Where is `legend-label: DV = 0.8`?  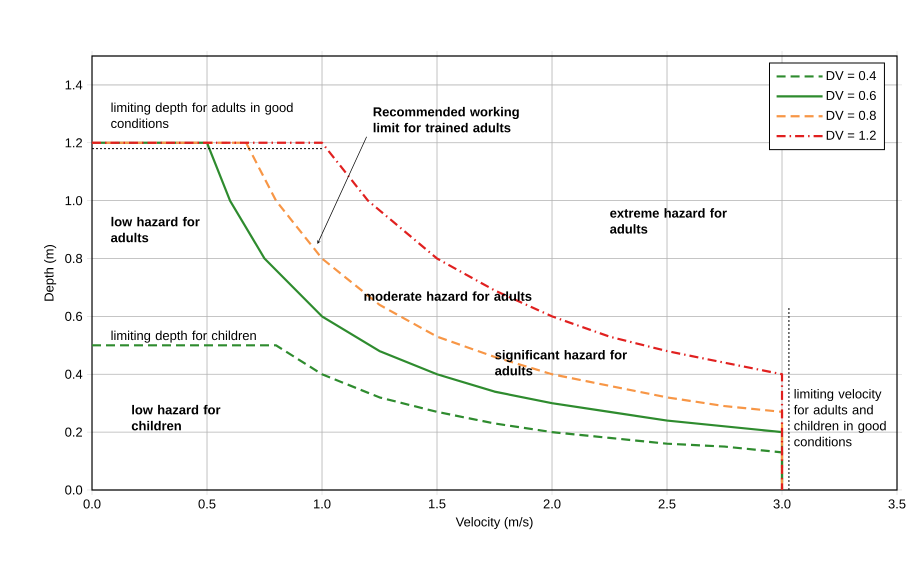 legend-label: DV = 0.8 is located at coordinates (851, 115).